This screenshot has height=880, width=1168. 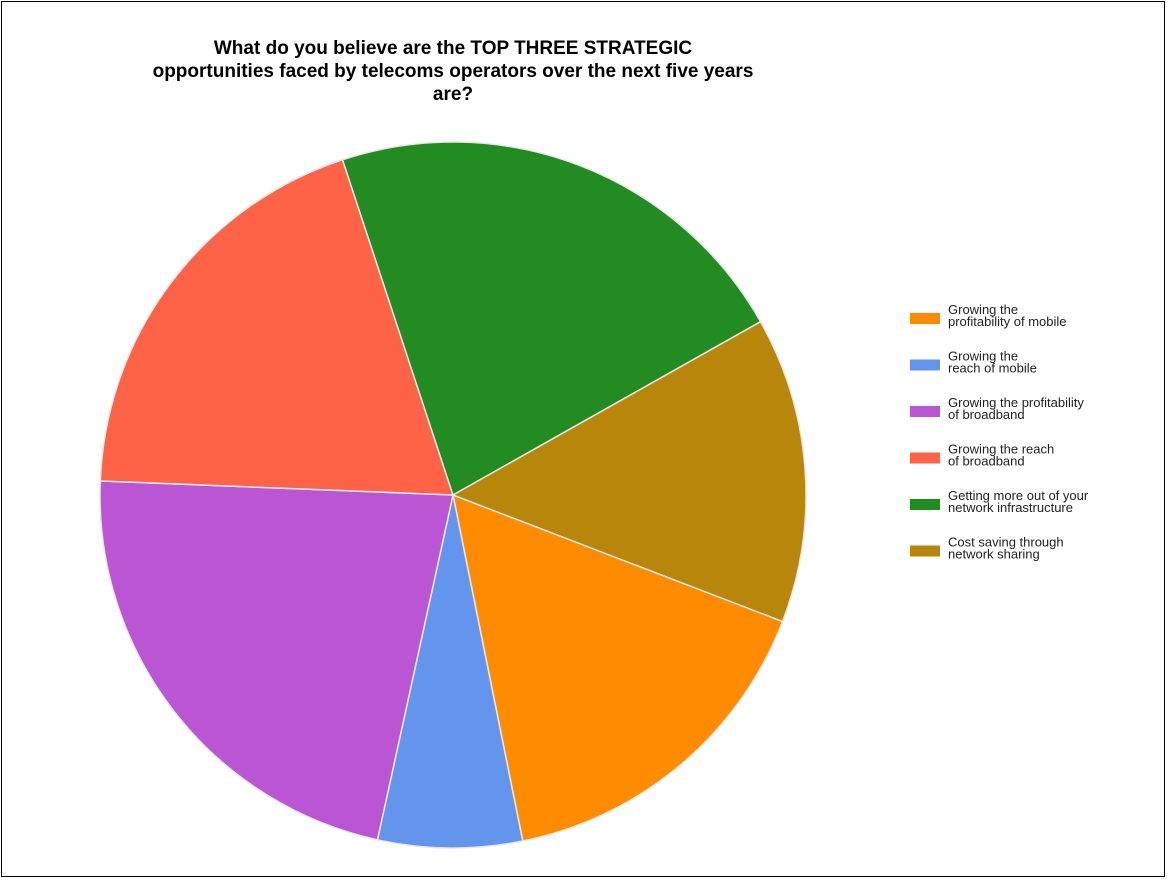 I want to click on legend-label: reach of mobile, so click(x=992, y=368).